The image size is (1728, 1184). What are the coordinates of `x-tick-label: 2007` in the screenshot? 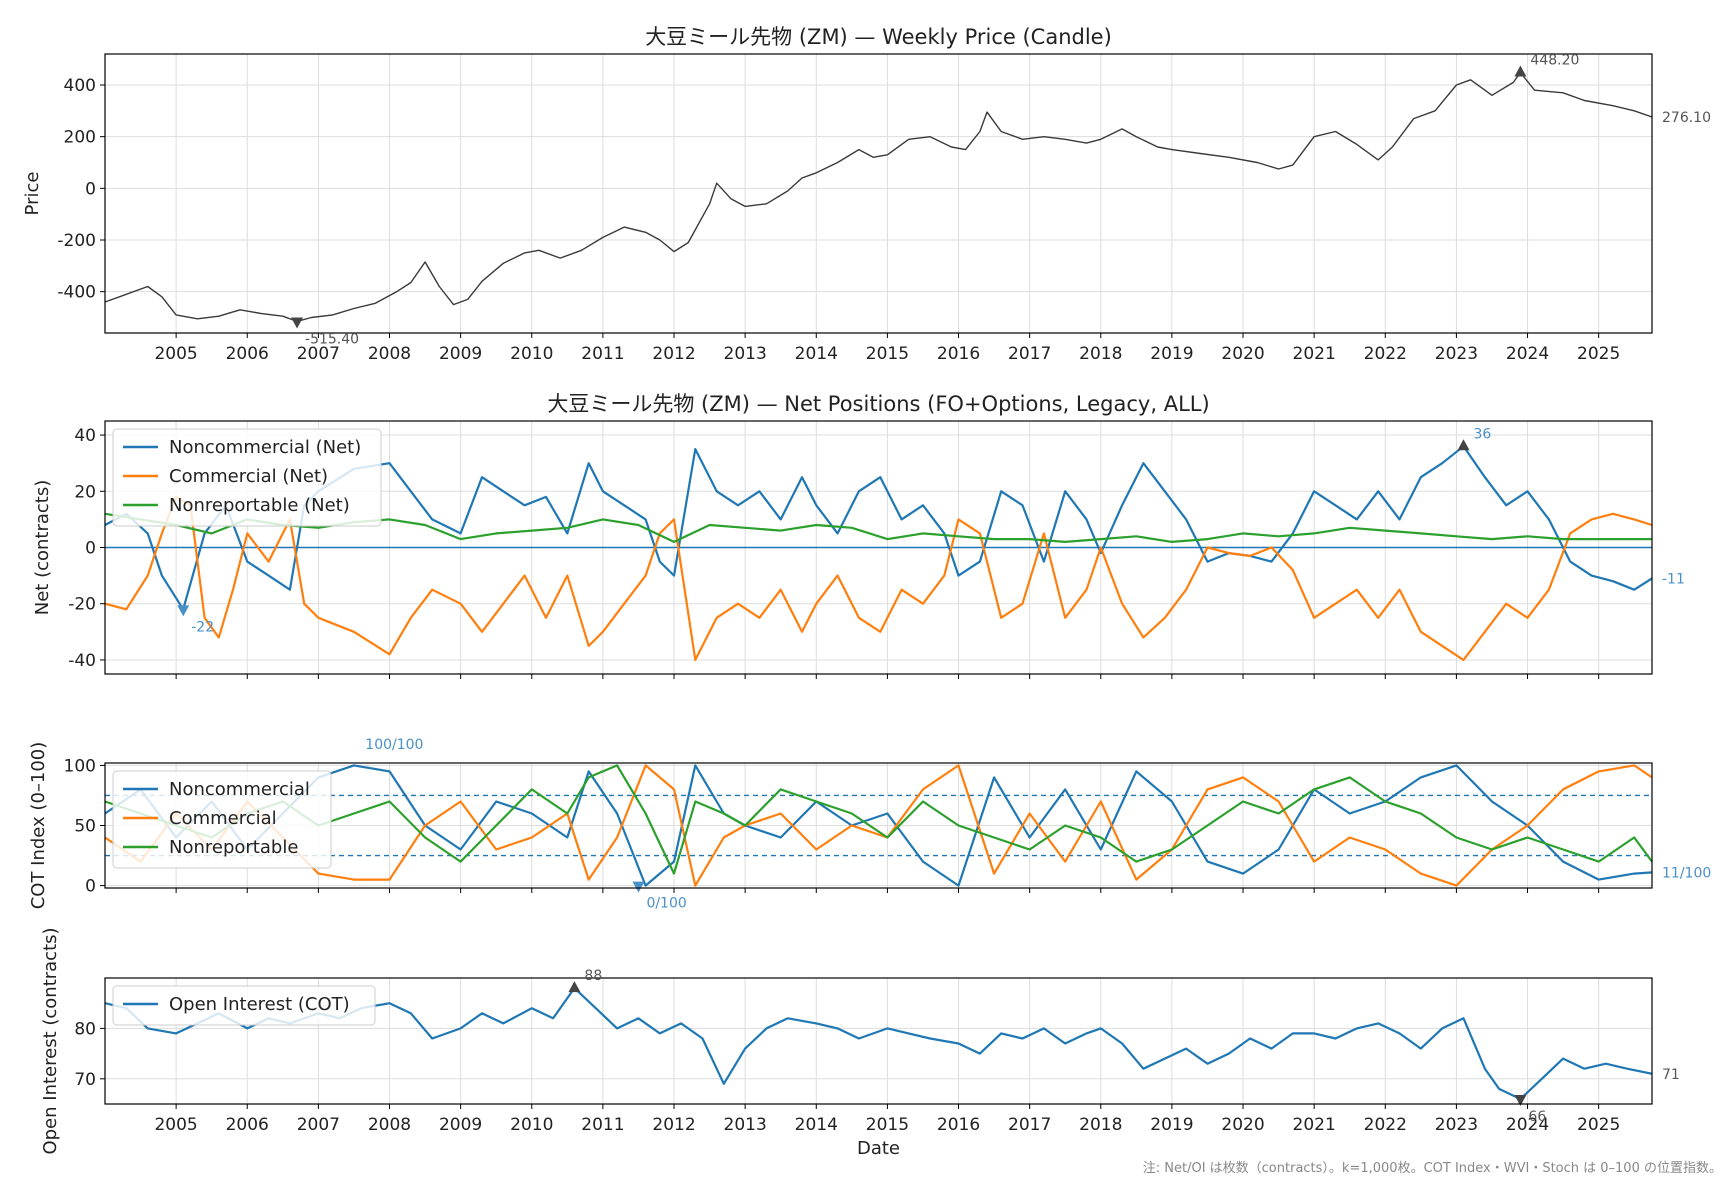 It's located at (318, 354).